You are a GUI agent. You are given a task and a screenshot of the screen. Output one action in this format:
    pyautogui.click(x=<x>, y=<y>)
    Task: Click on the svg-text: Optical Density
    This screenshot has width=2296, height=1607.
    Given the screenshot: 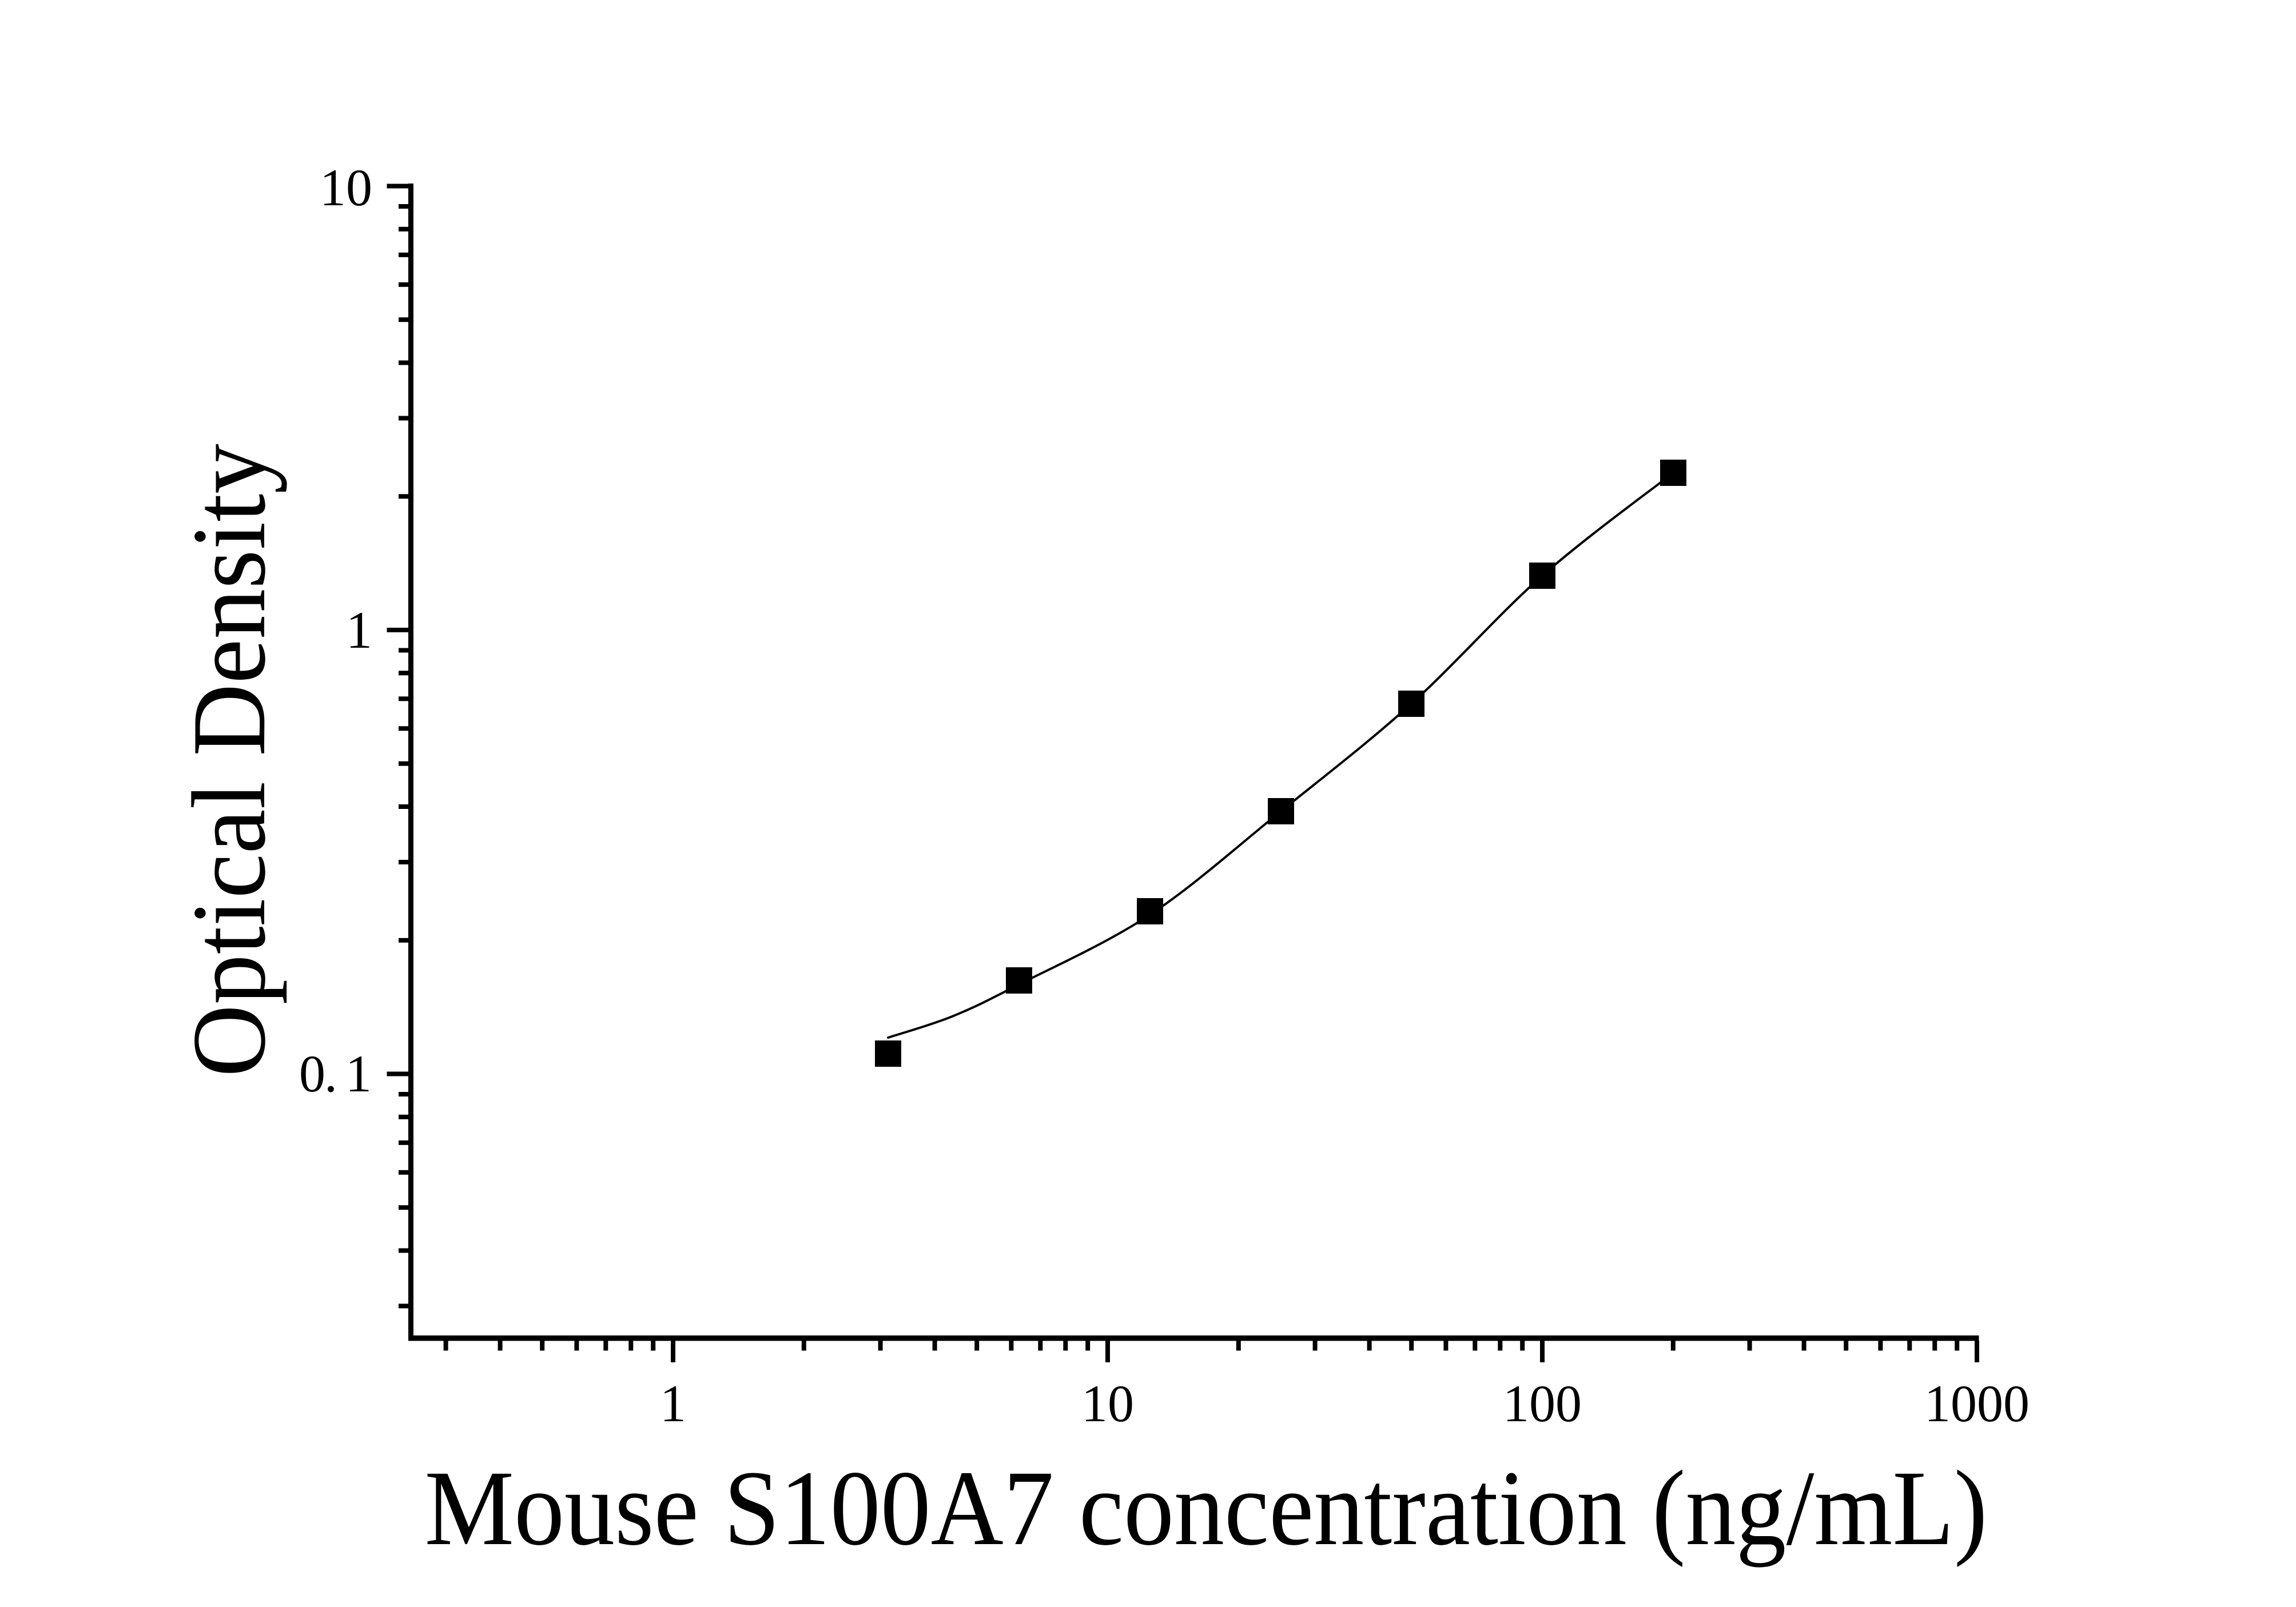 What is the action you would take?
    pyautogui.click(x=229, y=760)
    